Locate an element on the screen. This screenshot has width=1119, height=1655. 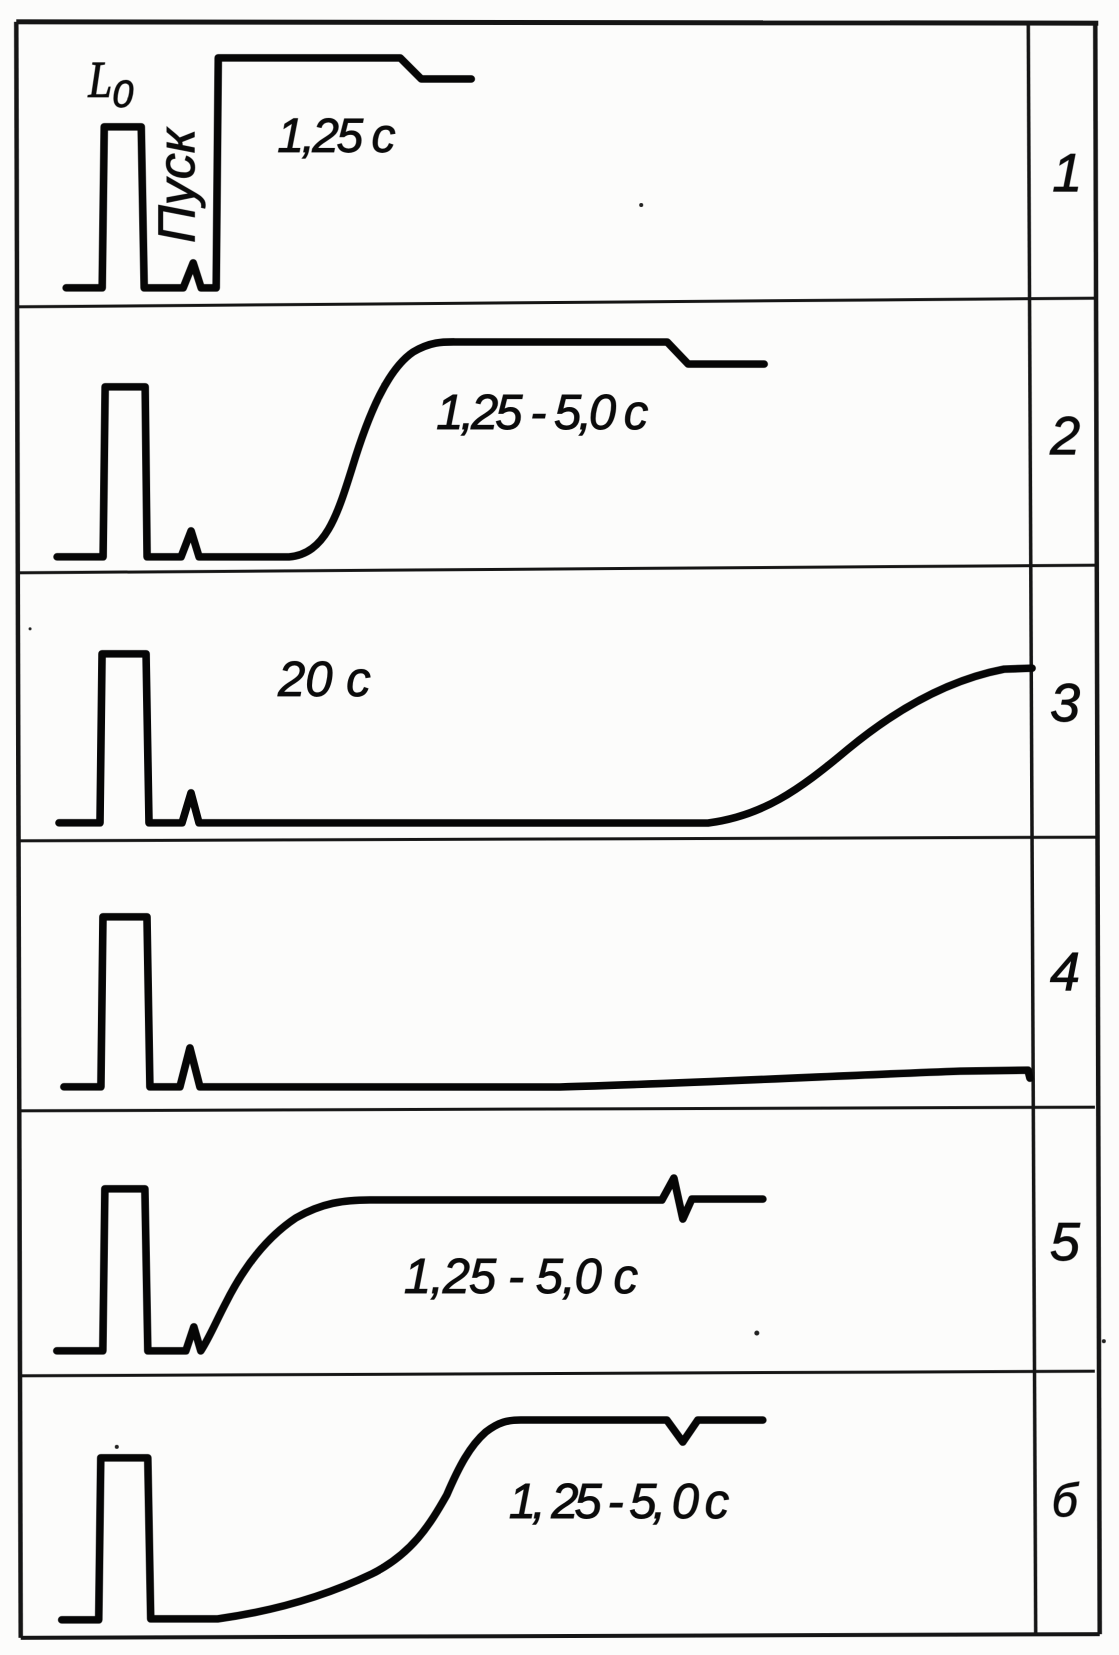
svg-text: 20 с is located at coordinates (324, 680).